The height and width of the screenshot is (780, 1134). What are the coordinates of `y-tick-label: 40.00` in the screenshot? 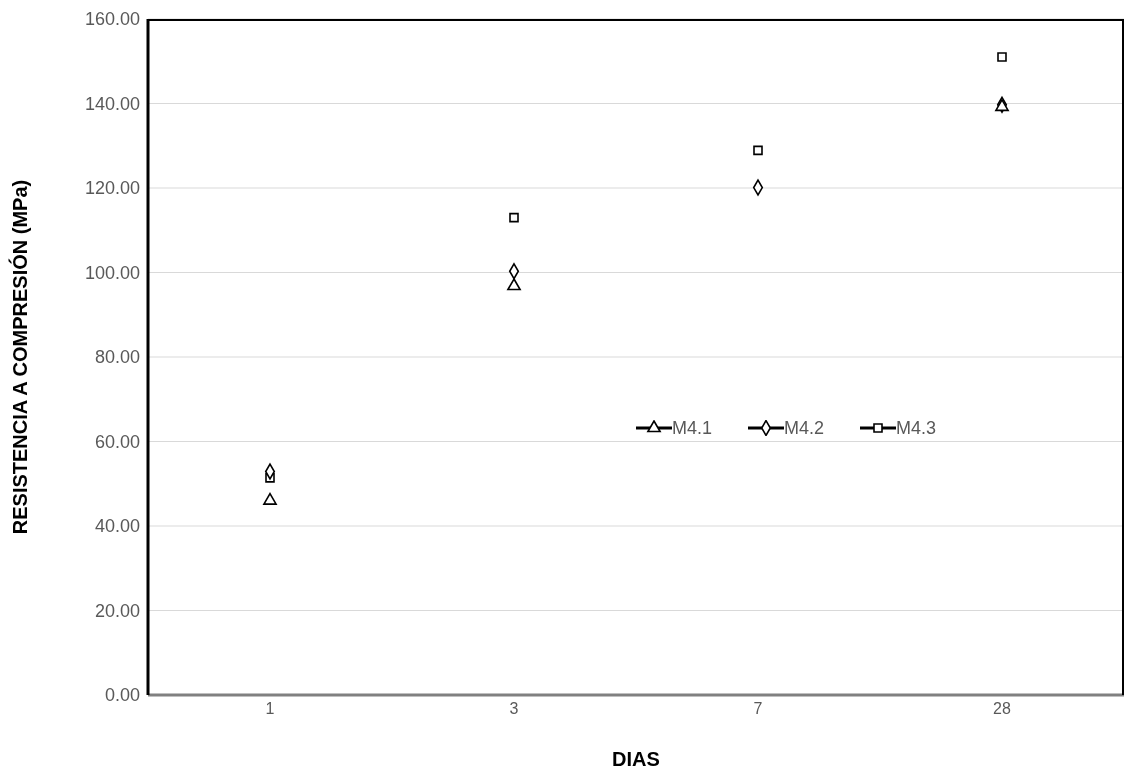 It's located at (117, 526).